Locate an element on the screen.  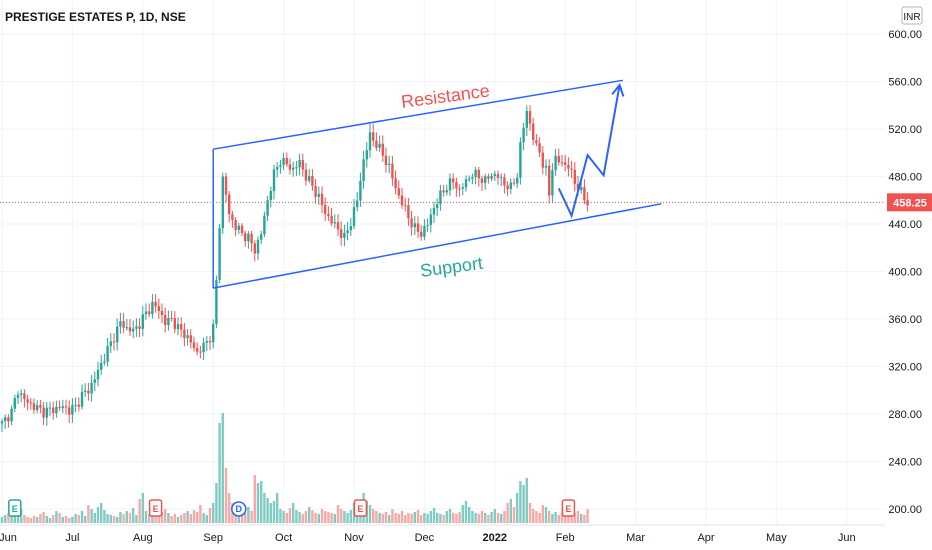
dividend-marker-icon is located at coordinates (239, 509).